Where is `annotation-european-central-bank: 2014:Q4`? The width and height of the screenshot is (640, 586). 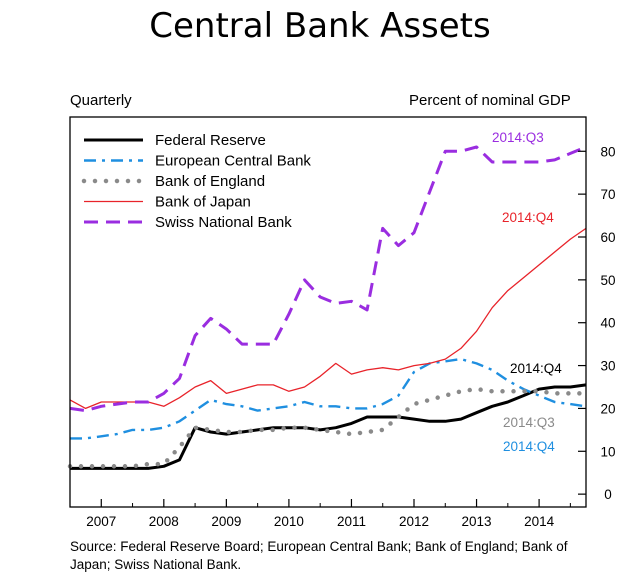
annotation-european-central-bank: 2014:Q4 is located at coordinates (529, 446).